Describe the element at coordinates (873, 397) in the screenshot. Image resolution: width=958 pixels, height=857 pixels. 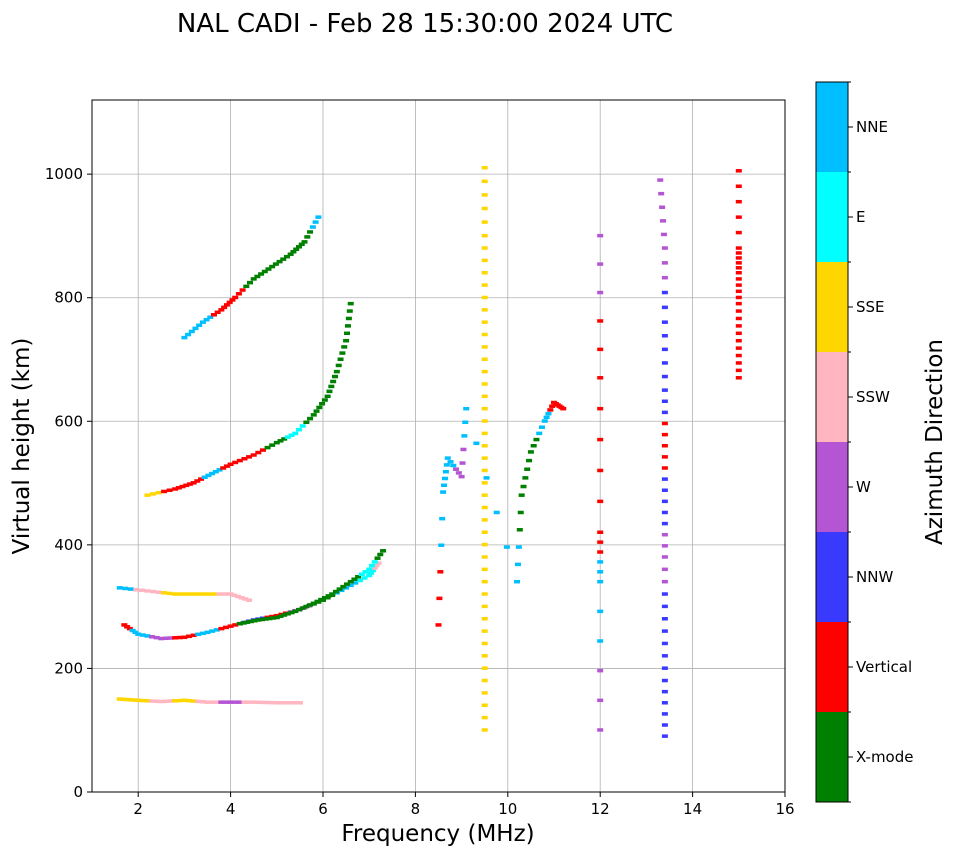
I see `colorbar-tick-label: SSW` at that location.